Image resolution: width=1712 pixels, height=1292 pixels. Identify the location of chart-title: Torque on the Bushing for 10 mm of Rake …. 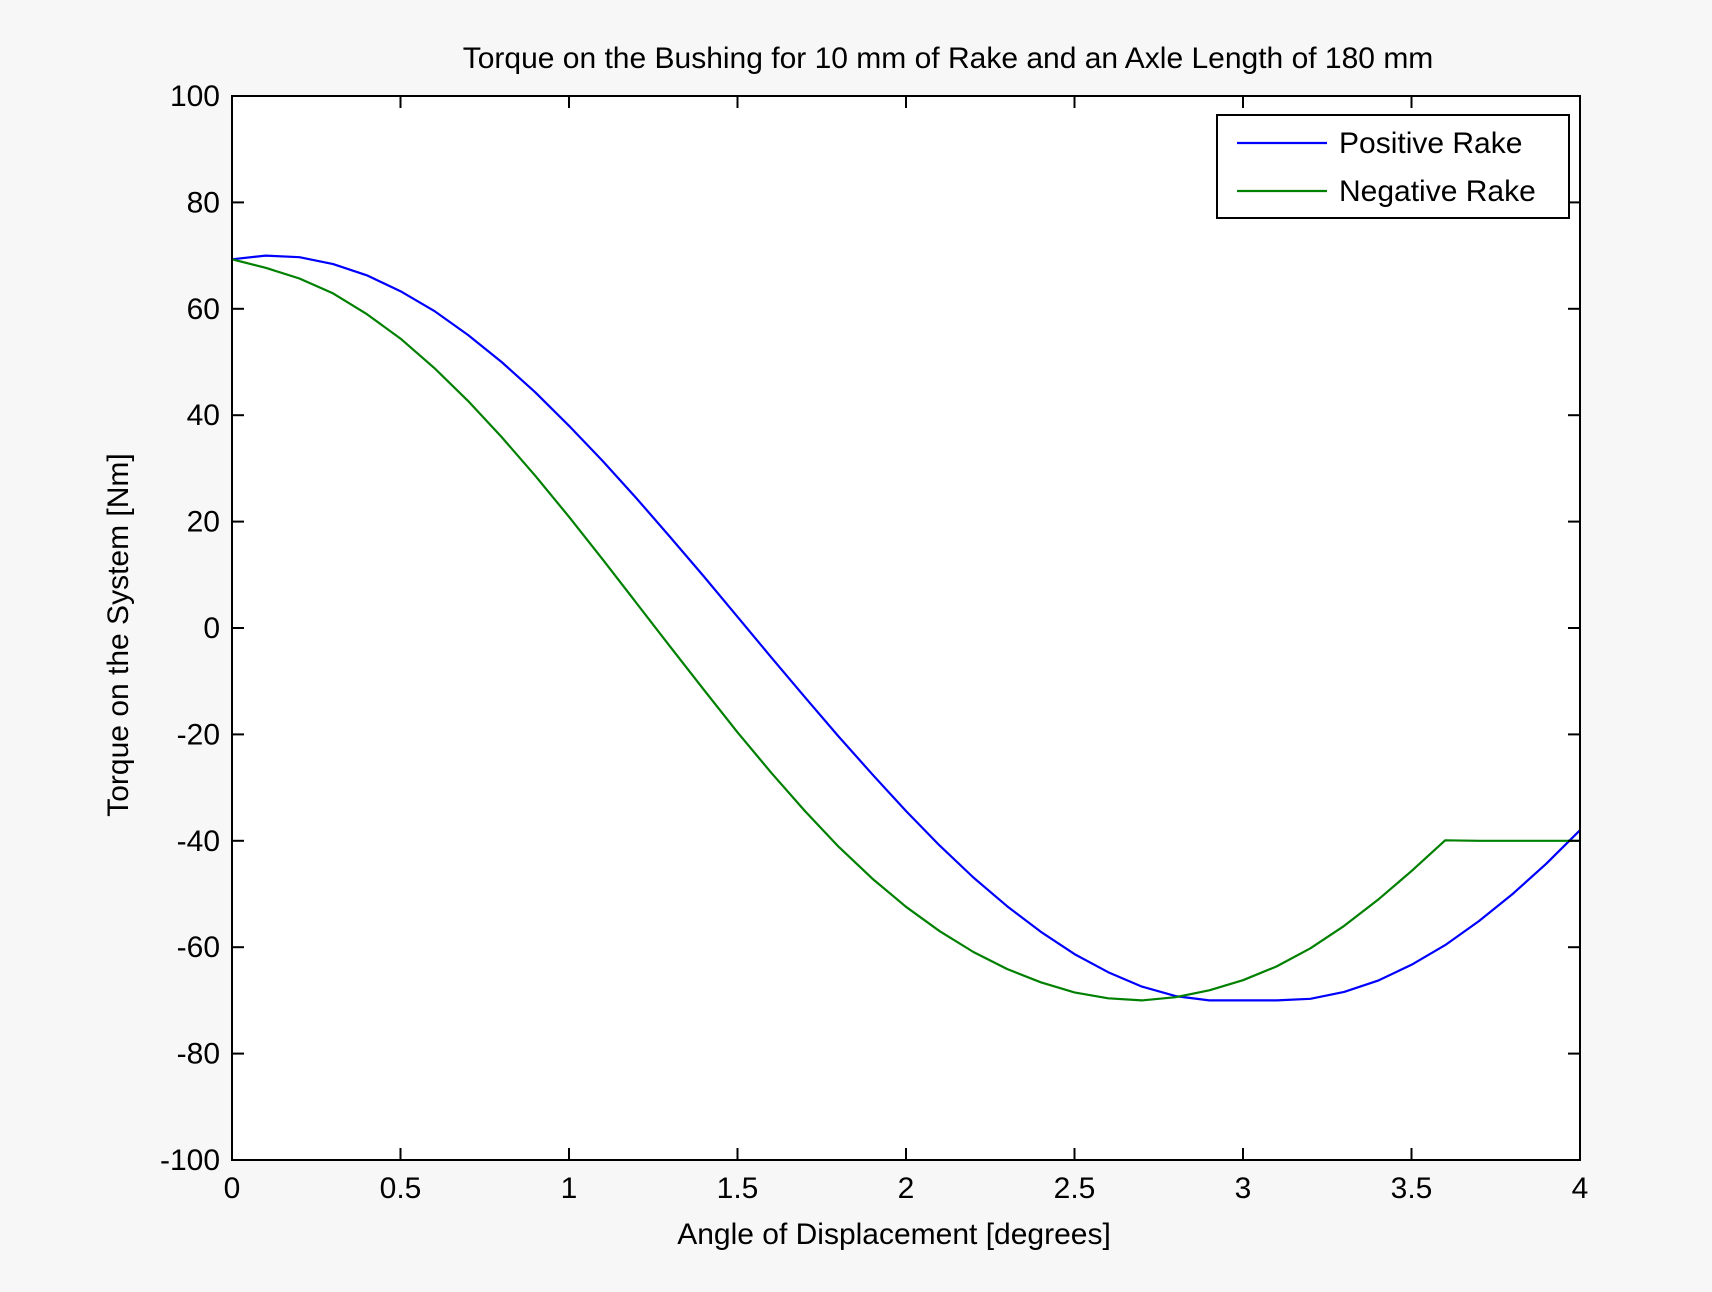
(948, 58).